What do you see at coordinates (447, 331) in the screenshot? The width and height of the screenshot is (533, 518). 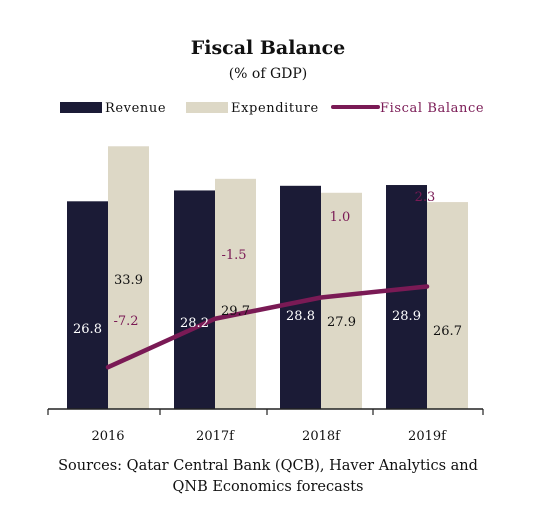 I see `label-expenditure-2019f: 26.7` at bounding box center [447, 331].